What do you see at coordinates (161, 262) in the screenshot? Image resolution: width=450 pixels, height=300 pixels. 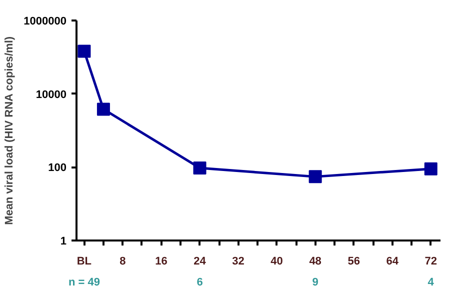 I see `x-tick-label: 16` at bounding box center [161, 262].